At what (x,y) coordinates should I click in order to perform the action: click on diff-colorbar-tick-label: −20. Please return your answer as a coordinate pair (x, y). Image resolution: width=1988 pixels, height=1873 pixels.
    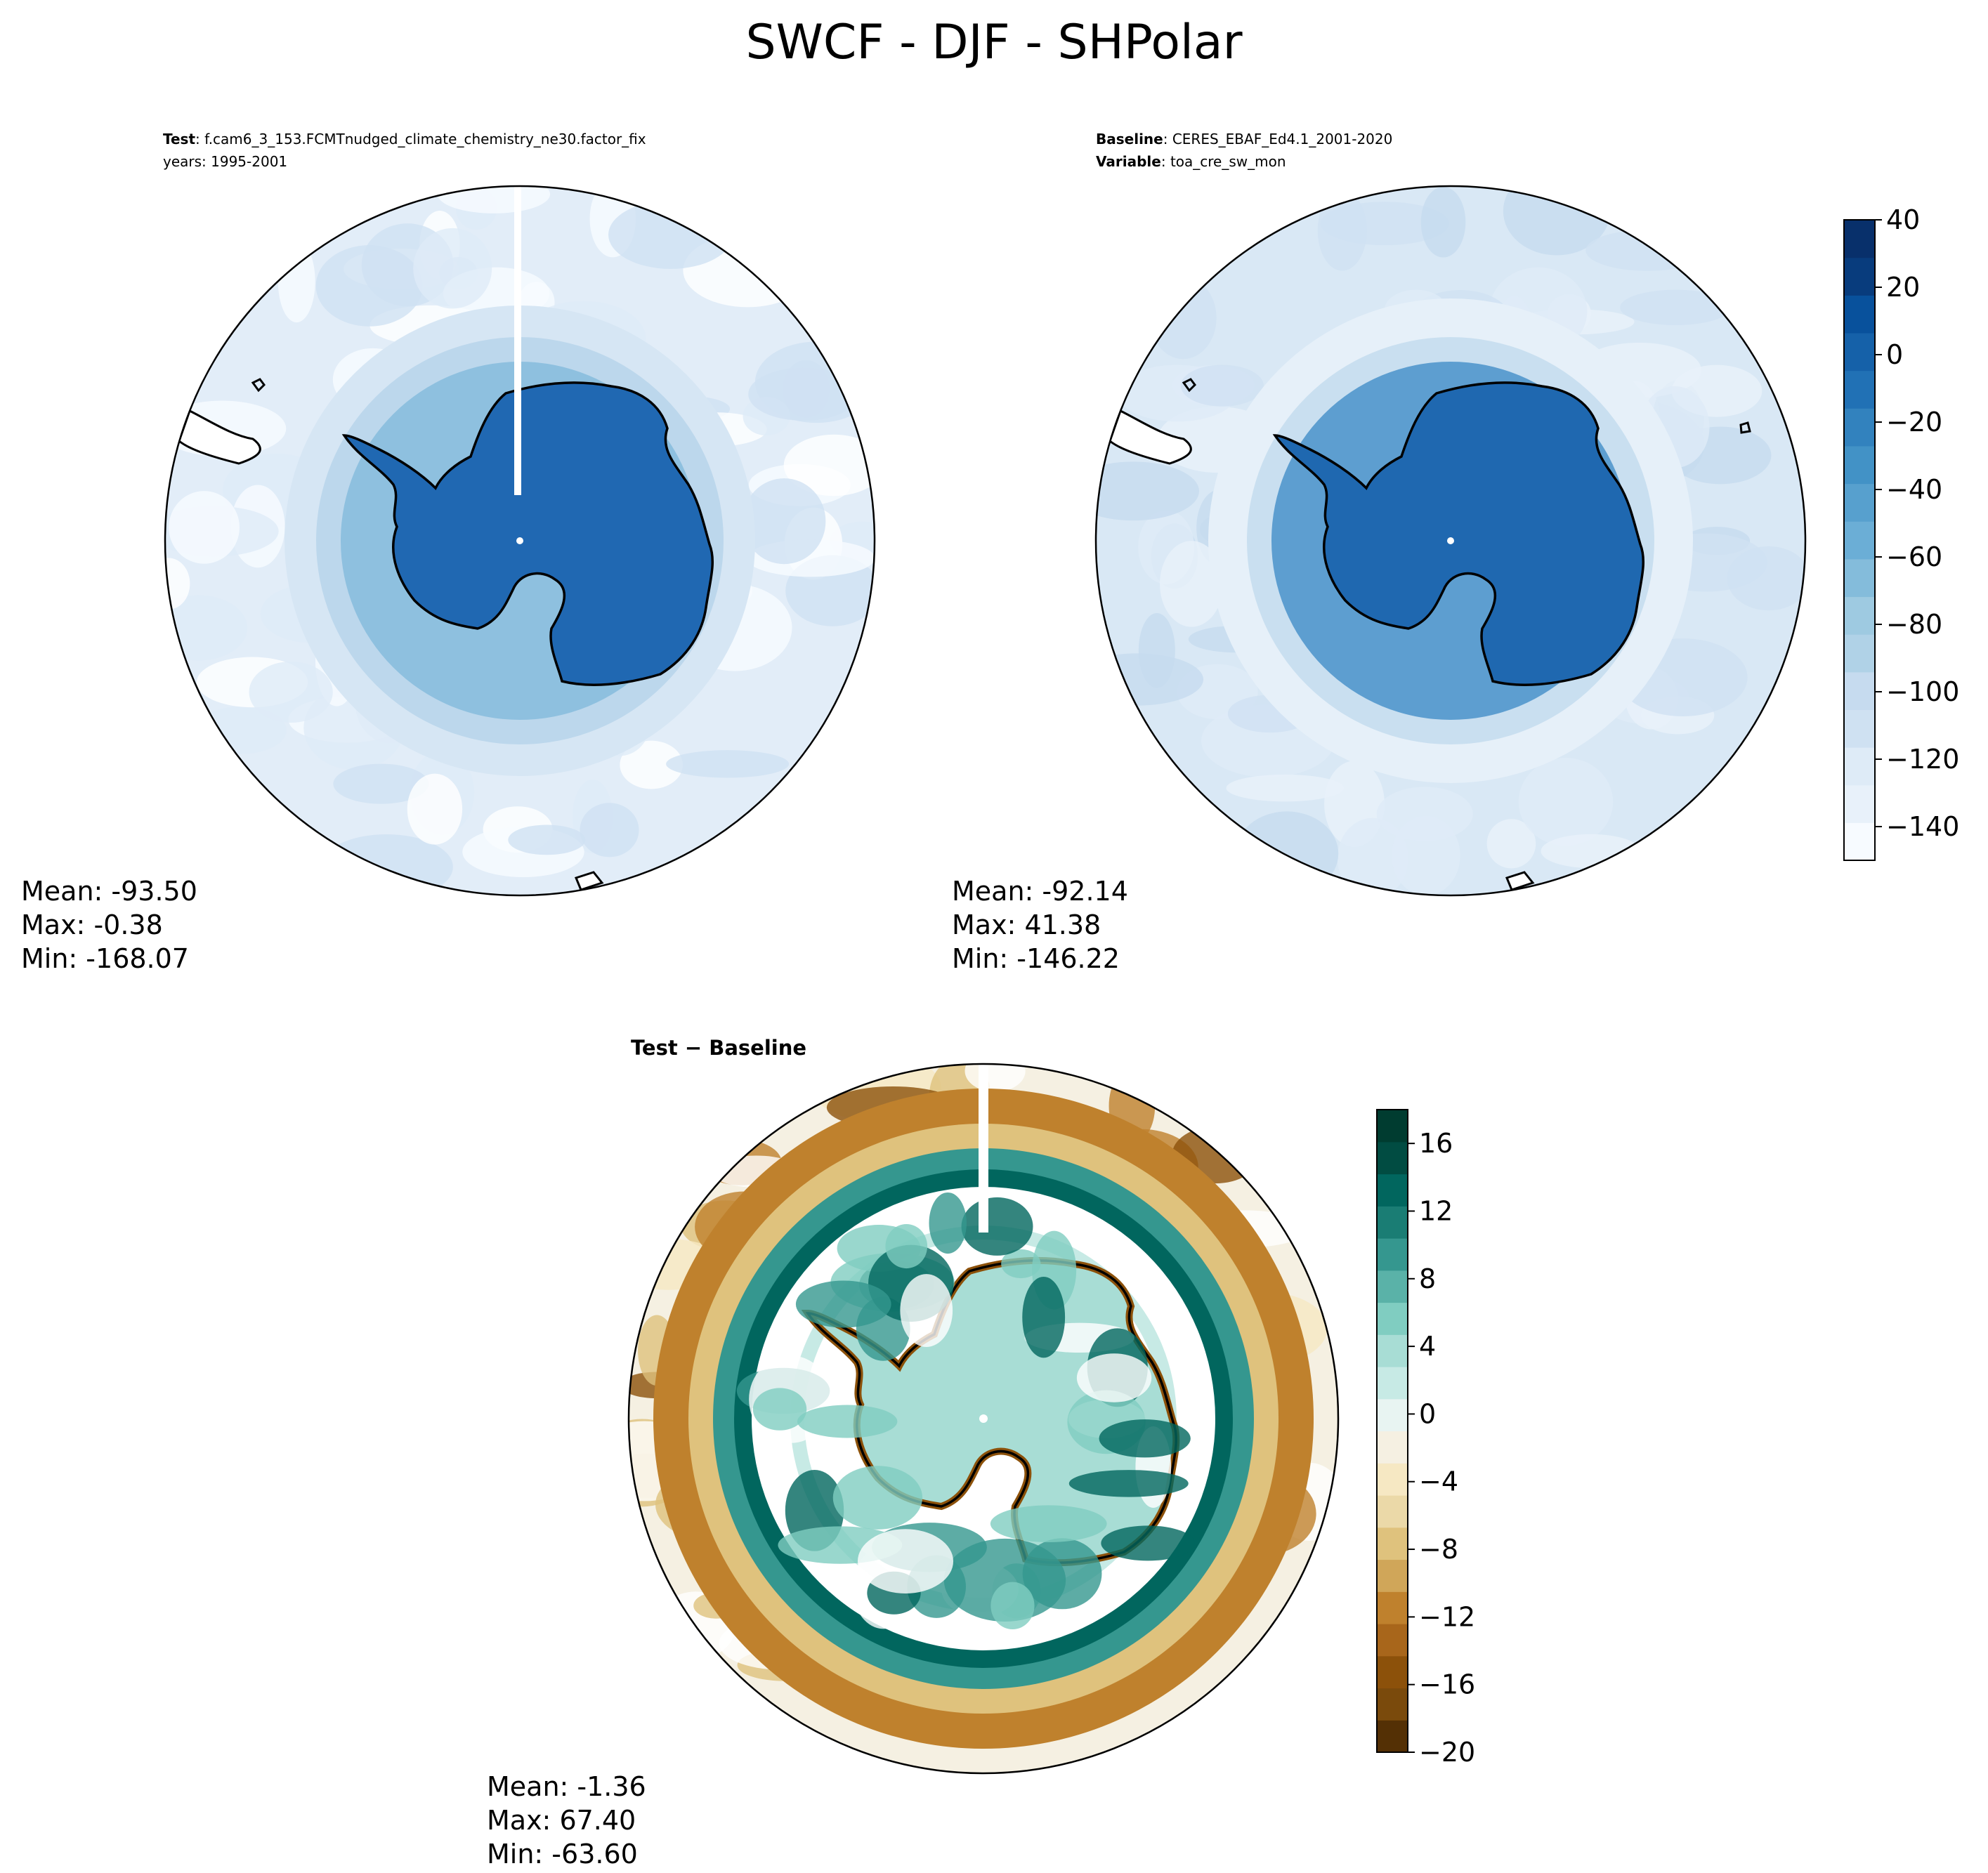
    Looking at the image, I should click on (1447, 1752).